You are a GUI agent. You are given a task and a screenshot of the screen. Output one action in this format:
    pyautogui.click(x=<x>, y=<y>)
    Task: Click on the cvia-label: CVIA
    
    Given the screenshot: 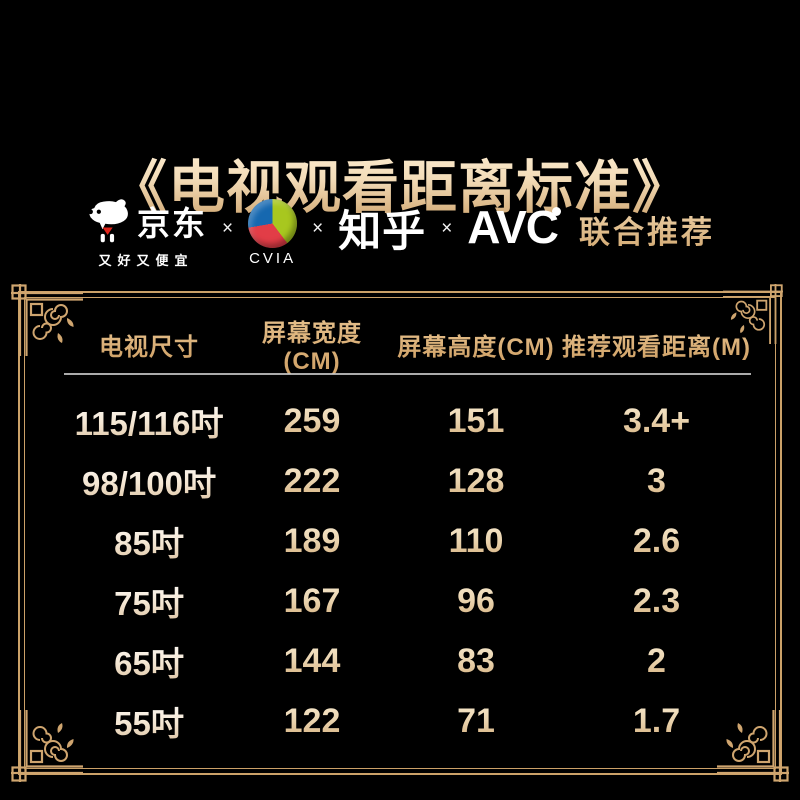 What is the action you would take?
    pyautogui.click(x=273, y=258)
    